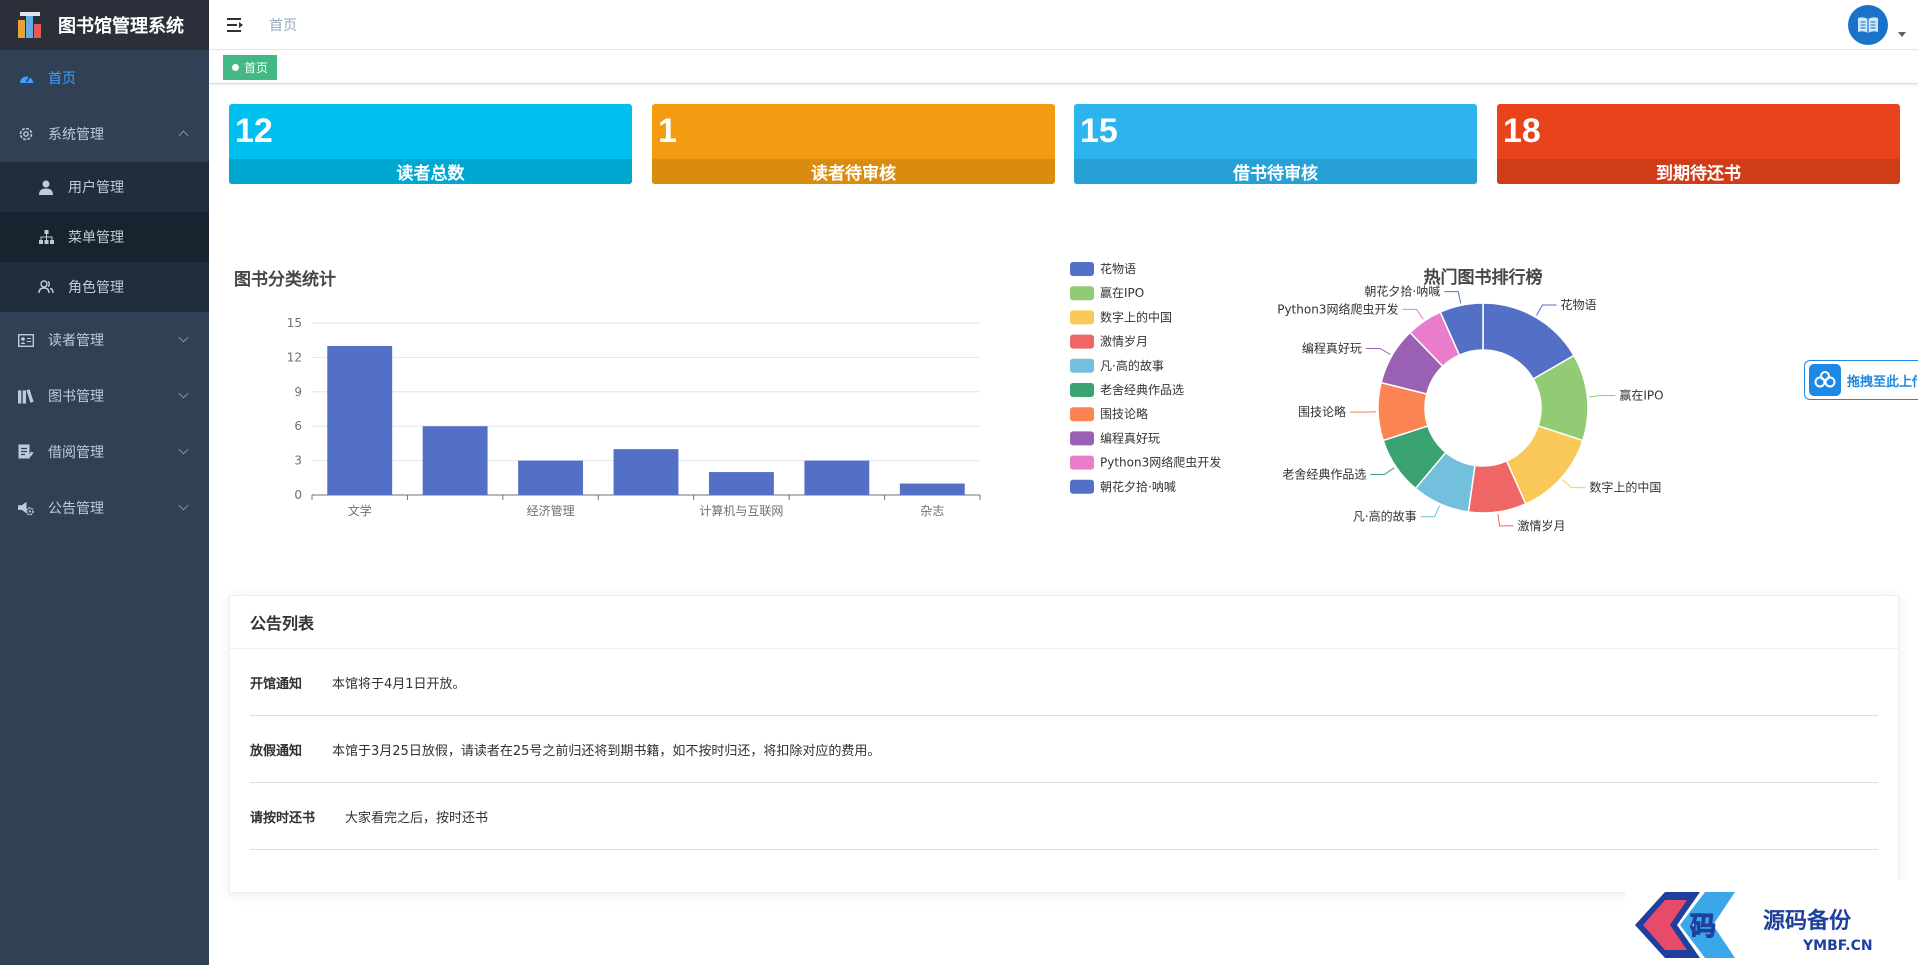 This screenshot has height=969, width=1918. I want to click on notice-panel-title: 公告列表, so click(1064, 622).